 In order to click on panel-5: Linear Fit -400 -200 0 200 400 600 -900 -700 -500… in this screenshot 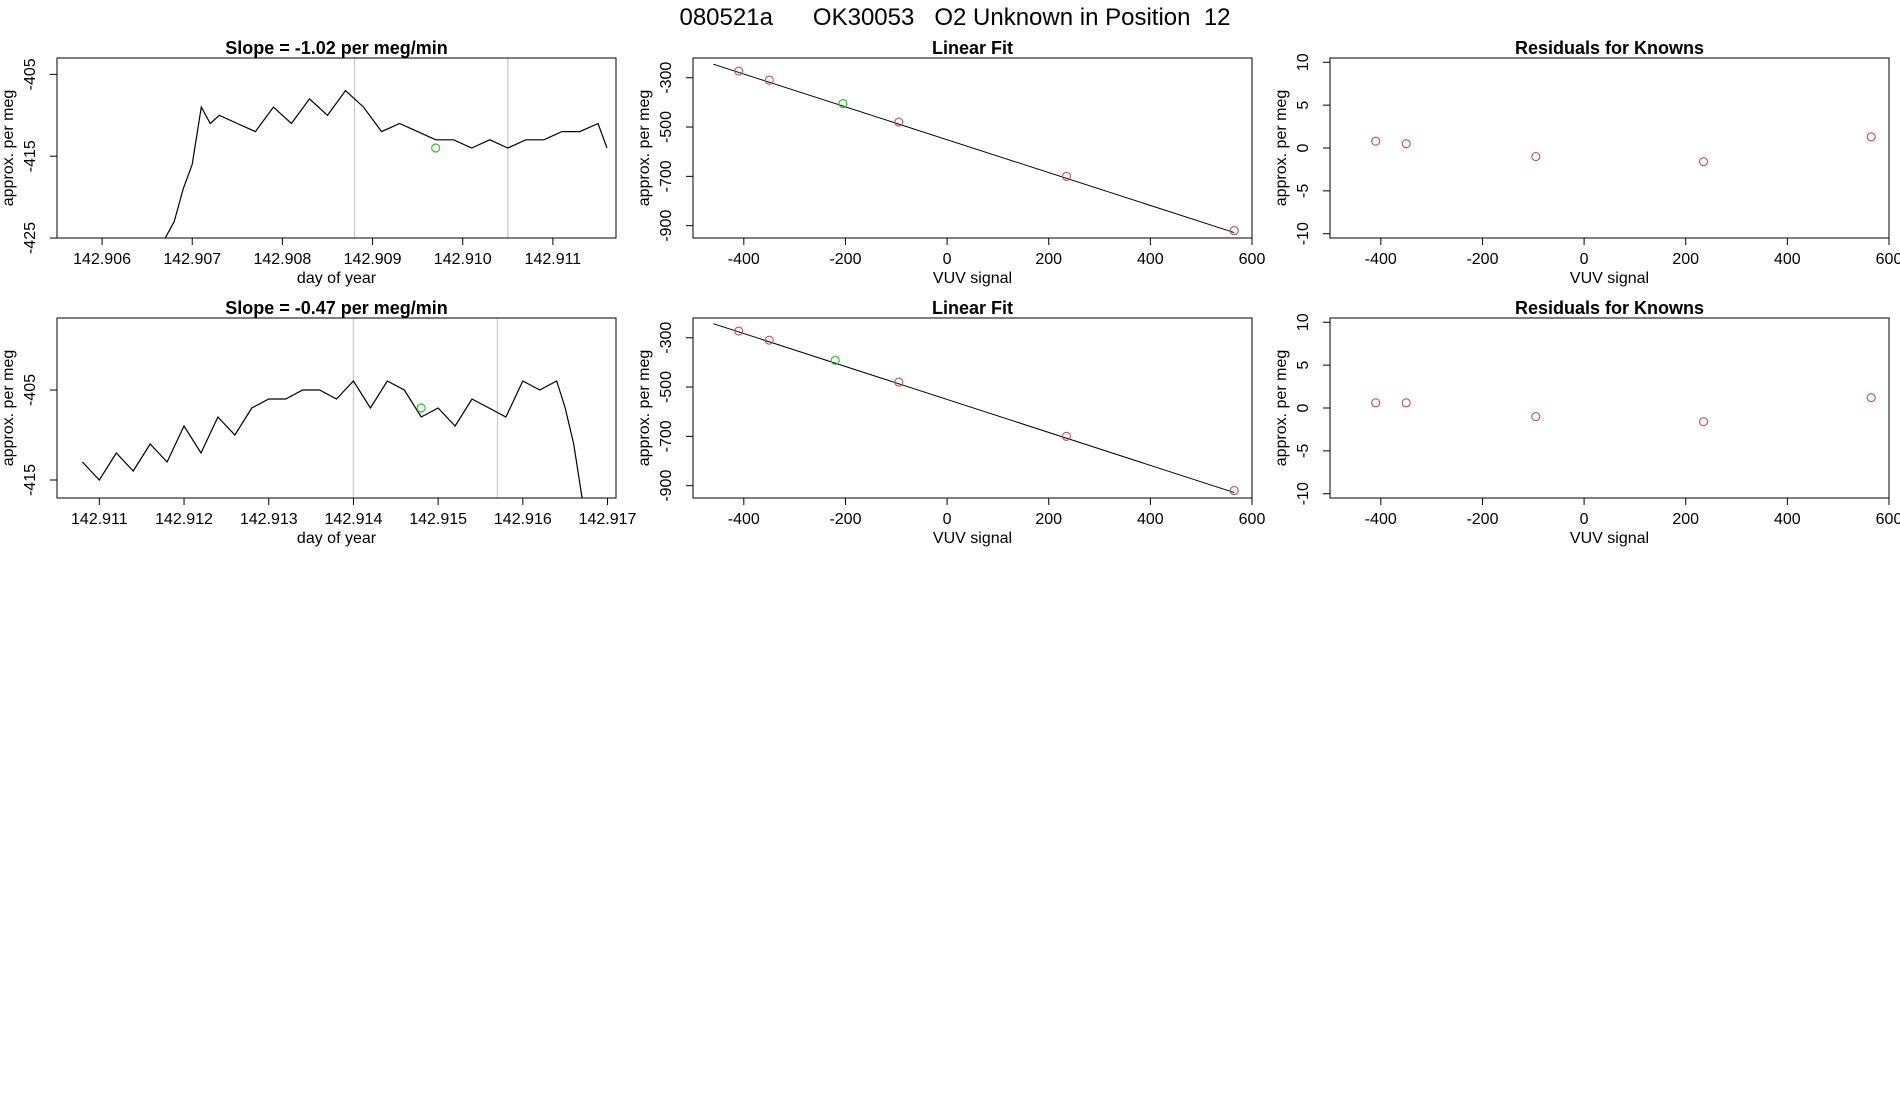, I will do `click(950, 422)`.